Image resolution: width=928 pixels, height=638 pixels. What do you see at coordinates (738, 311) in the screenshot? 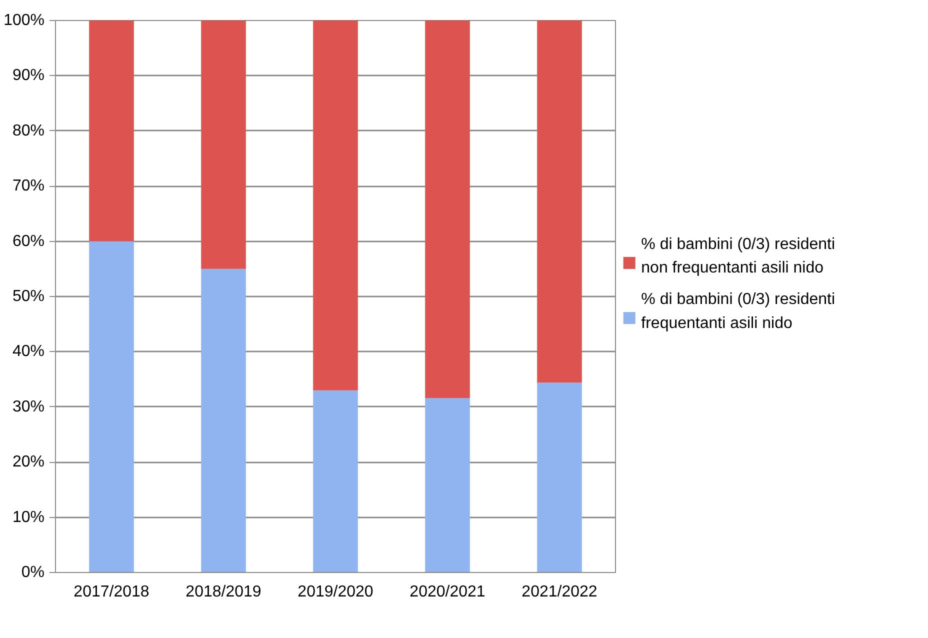
I see `legend-label: % di bambini (0/3) residenti frequentanti asili nido` at bounding box center [738, 311].